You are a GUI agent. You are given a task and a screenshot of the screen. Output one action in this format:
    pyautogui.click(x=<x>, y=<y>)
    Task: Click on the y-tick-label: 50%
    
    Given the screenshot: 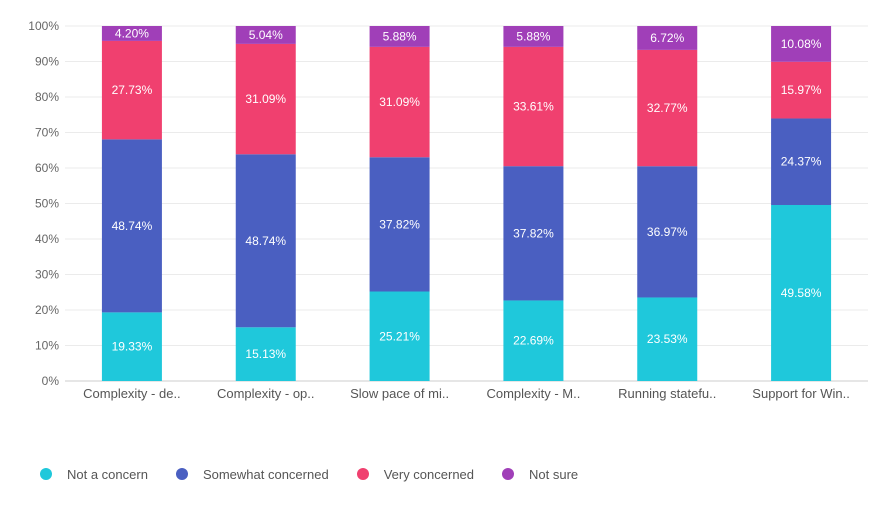 What is the action you would take?
    pyautogui.click(x=47, y=204)
    